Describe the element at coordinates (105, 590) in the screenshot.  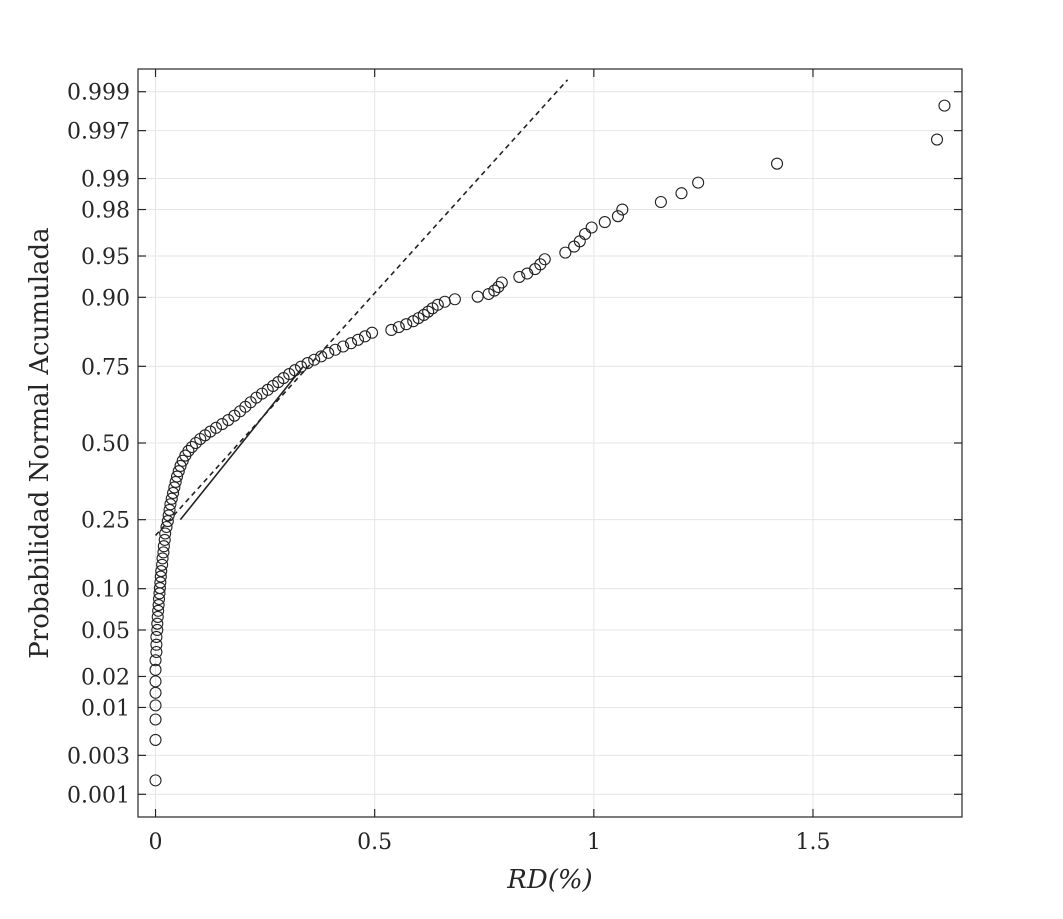
I see `y-tick-label: 0.10` at that location.